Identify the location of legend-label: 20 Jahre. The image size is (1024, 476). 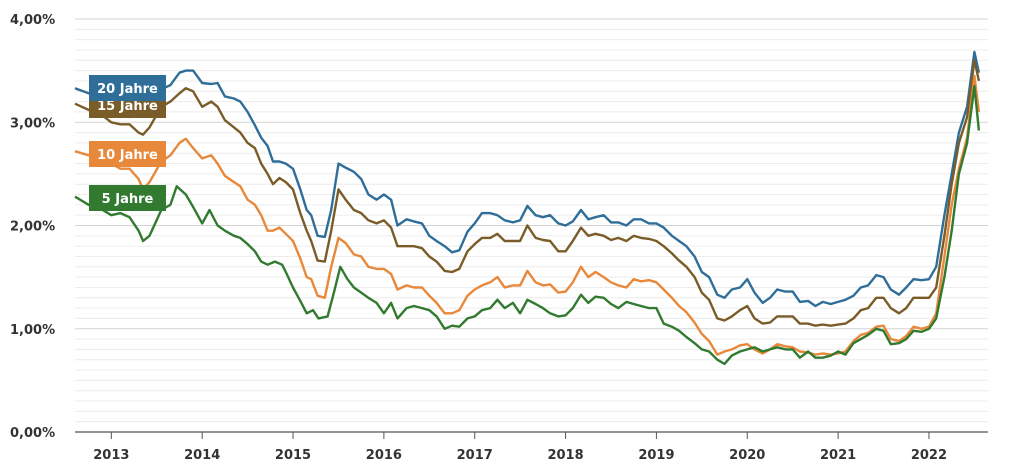
(127, 89).